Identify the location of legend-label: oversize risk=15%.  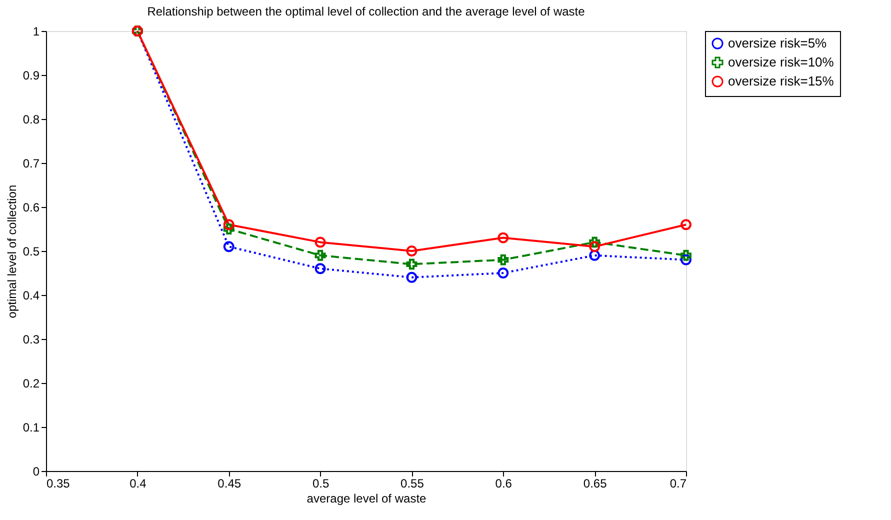
(781, 81).